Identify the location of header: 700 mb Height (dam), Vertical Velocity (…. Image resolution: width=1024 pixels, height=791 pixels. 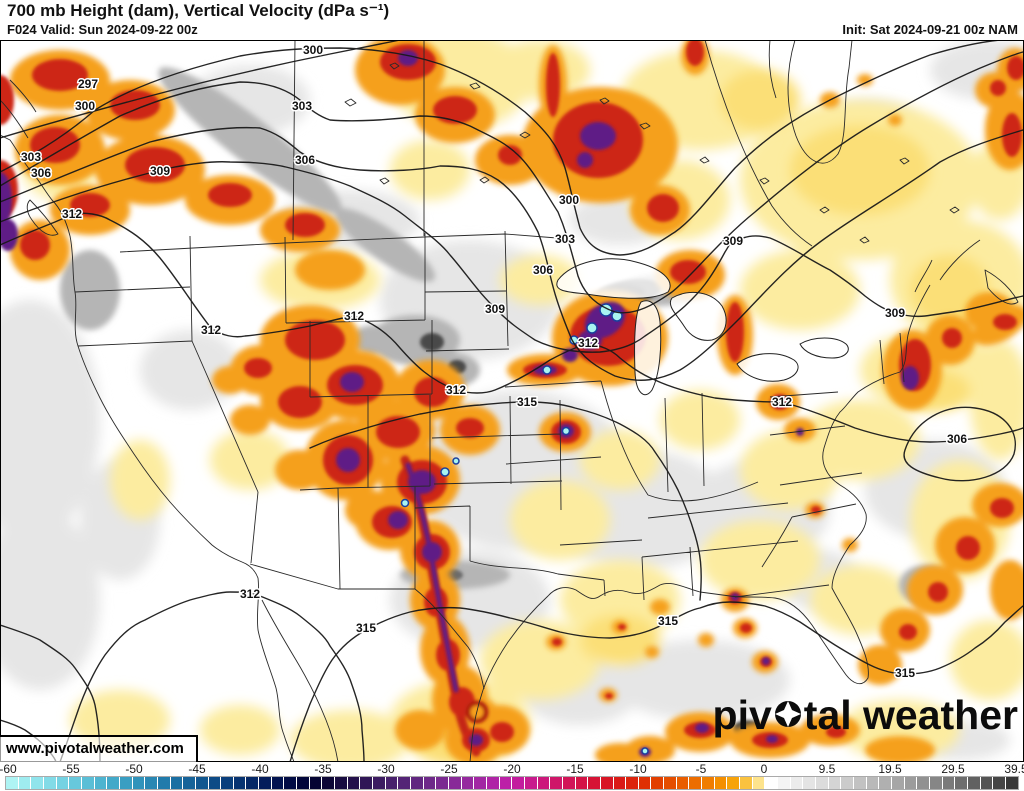
(512, 20).